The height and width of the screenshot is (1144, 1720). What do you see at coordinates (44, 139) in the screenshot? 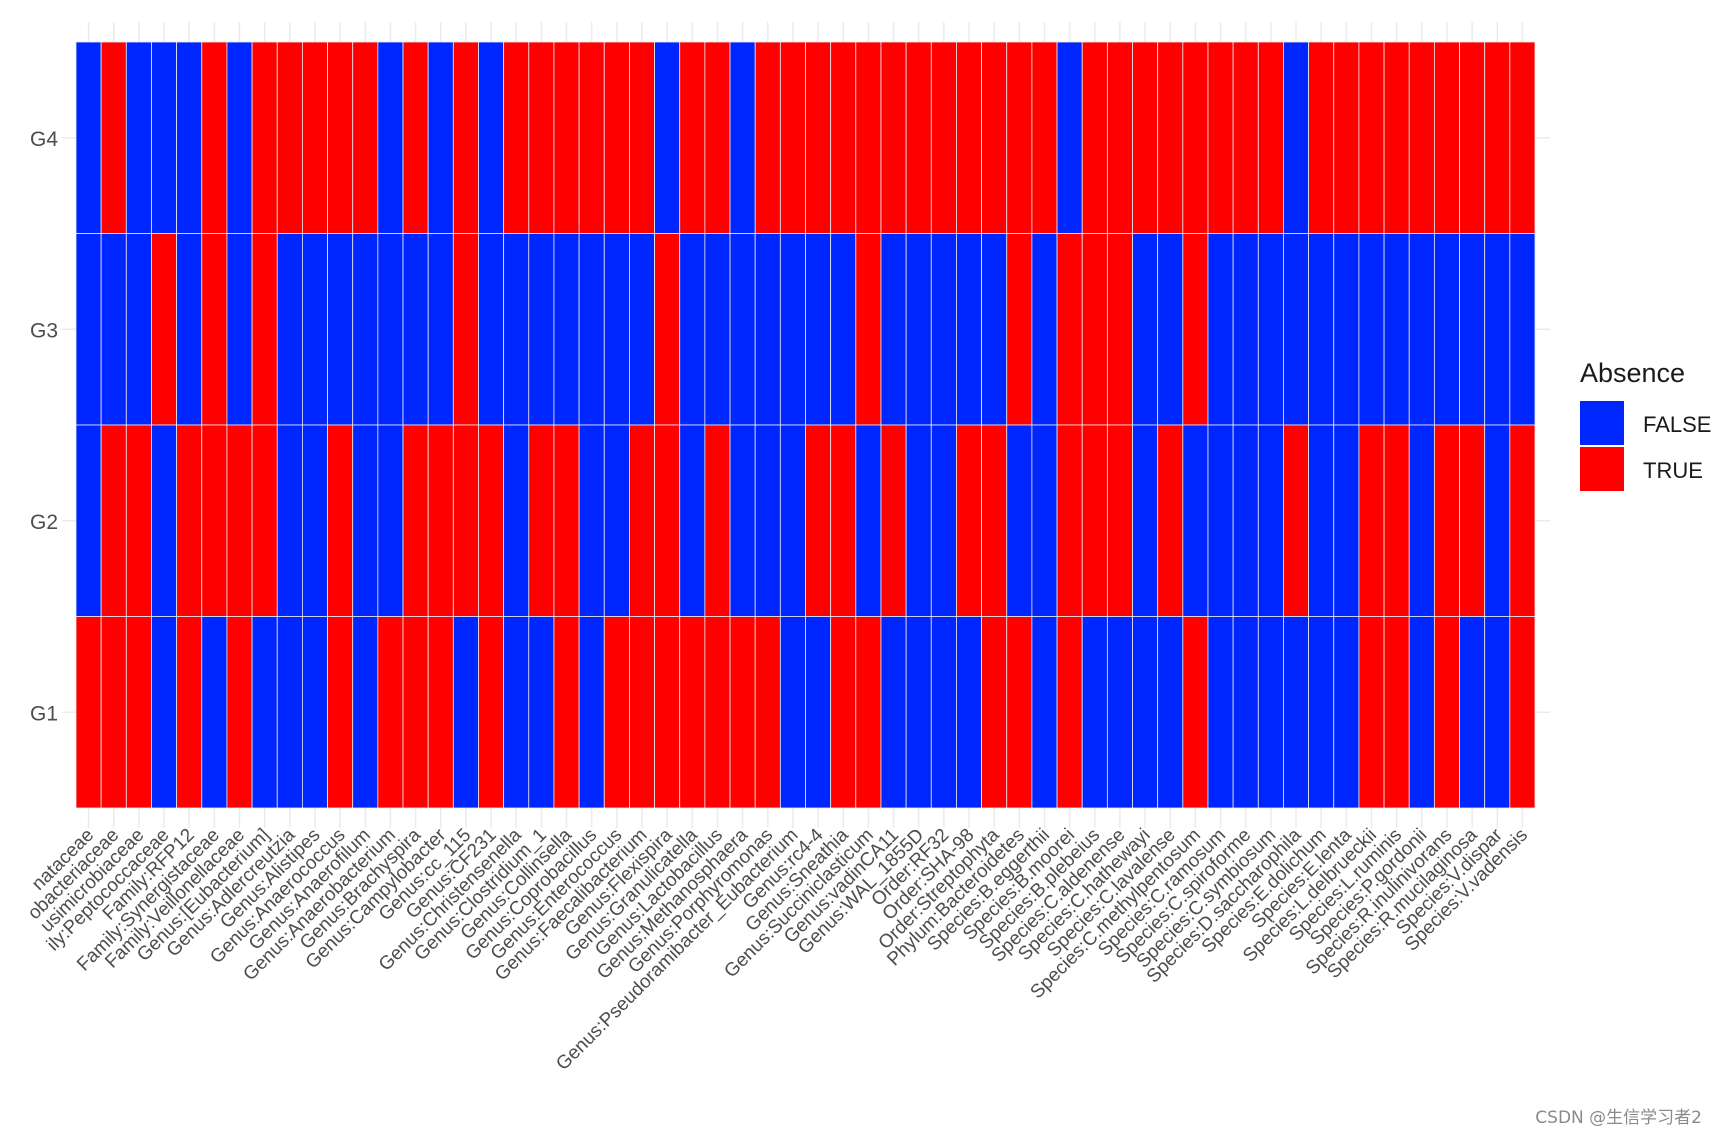
I see `y-tick-label: G4` at bounding box center [44, 139].